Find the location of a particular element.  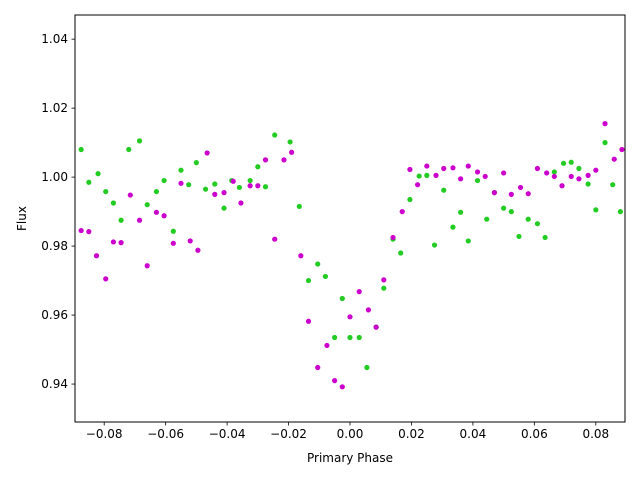

x-tick-label: 0.08 is located at coordinates (595, 434).